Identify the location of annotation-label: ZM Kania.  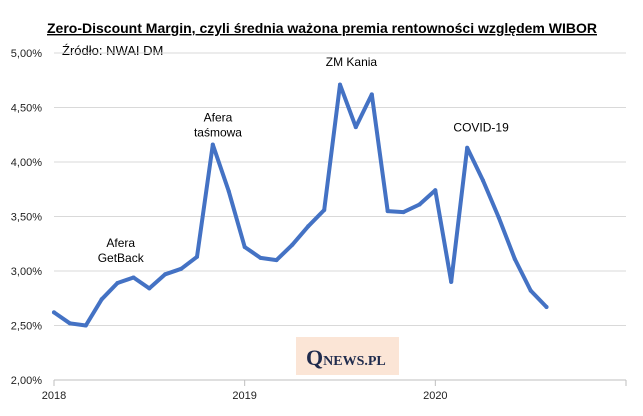
(352, 62).